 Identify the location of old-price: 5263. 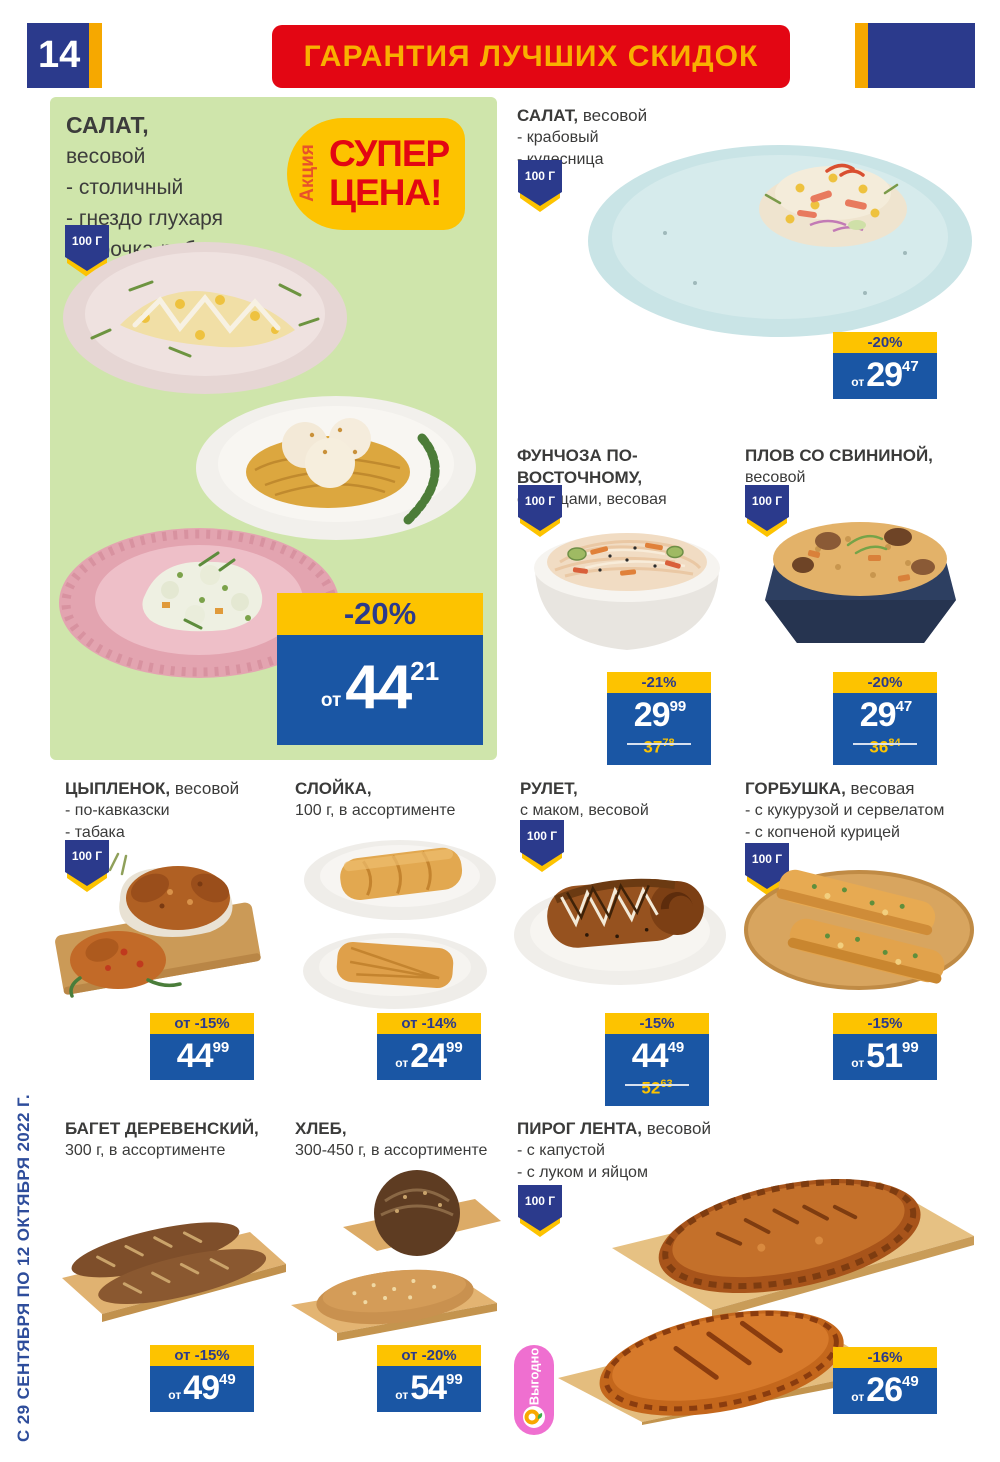
(657, 1086).